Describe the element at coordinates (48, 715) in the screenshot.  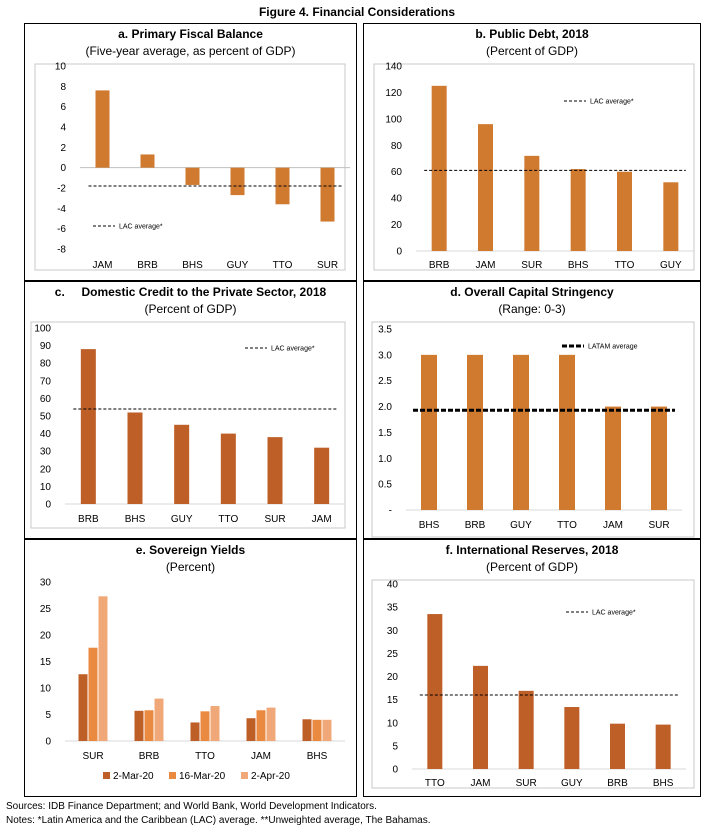
I see `y-tick-label: 5` at that location.